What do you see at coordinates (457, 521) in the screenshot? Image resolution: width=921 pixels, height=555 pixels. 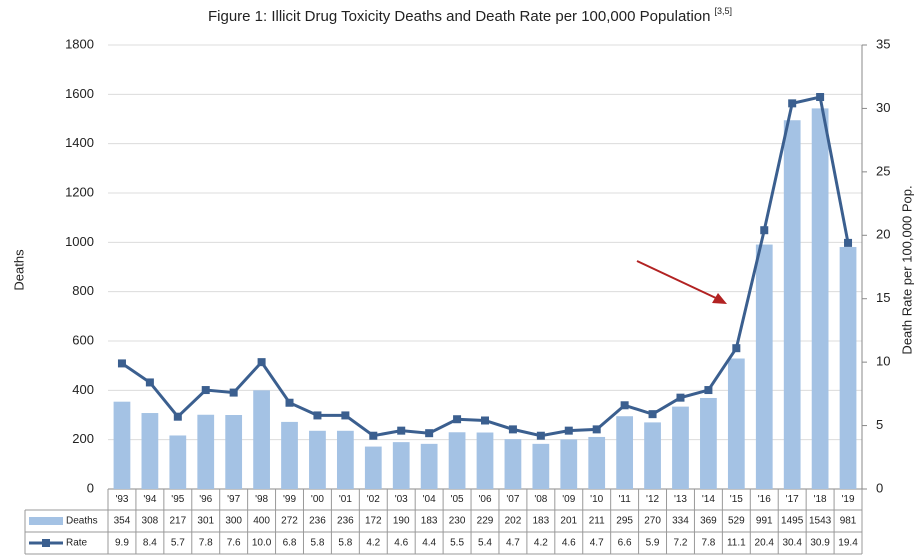 I see `table-cell: 230` at bounding box center [457, 521].